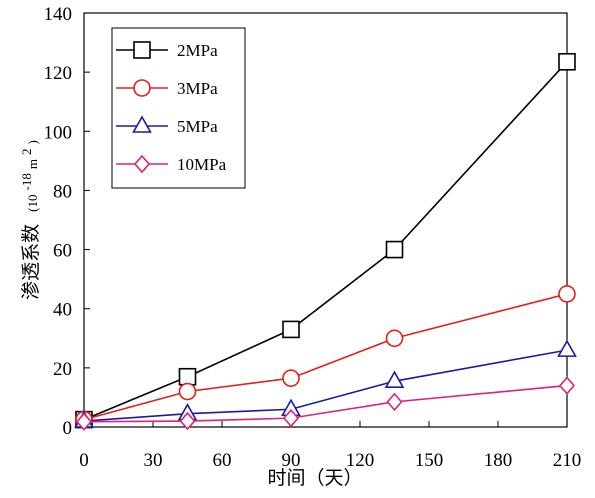 Image resolution: width=595 pixels, height=498 pixels. I want to click on legend-label: 3MPa, so click(197, 88).